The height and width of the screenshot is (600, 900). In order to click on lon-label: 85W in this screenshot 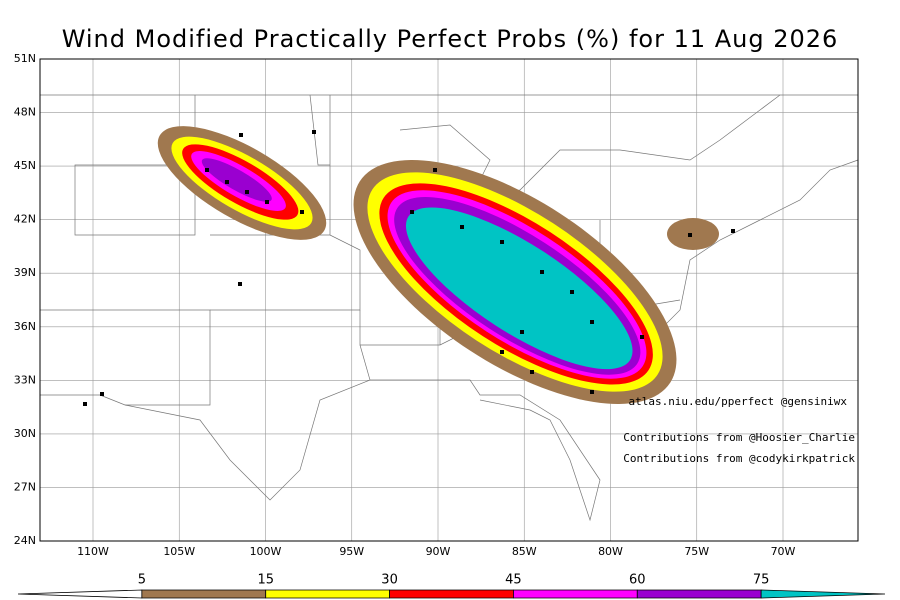, I will do `click(524, 551)`.